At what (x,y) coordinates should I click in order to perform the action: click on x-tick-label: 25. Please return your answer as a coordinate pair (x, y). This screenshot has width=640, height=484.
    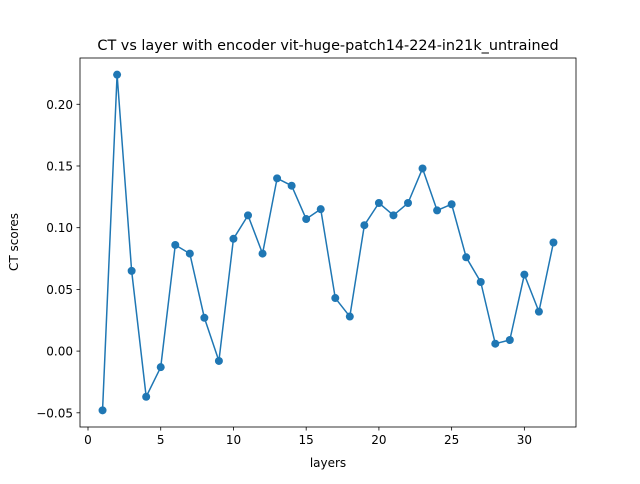
    Looking at the image, I should click on (451, 440).